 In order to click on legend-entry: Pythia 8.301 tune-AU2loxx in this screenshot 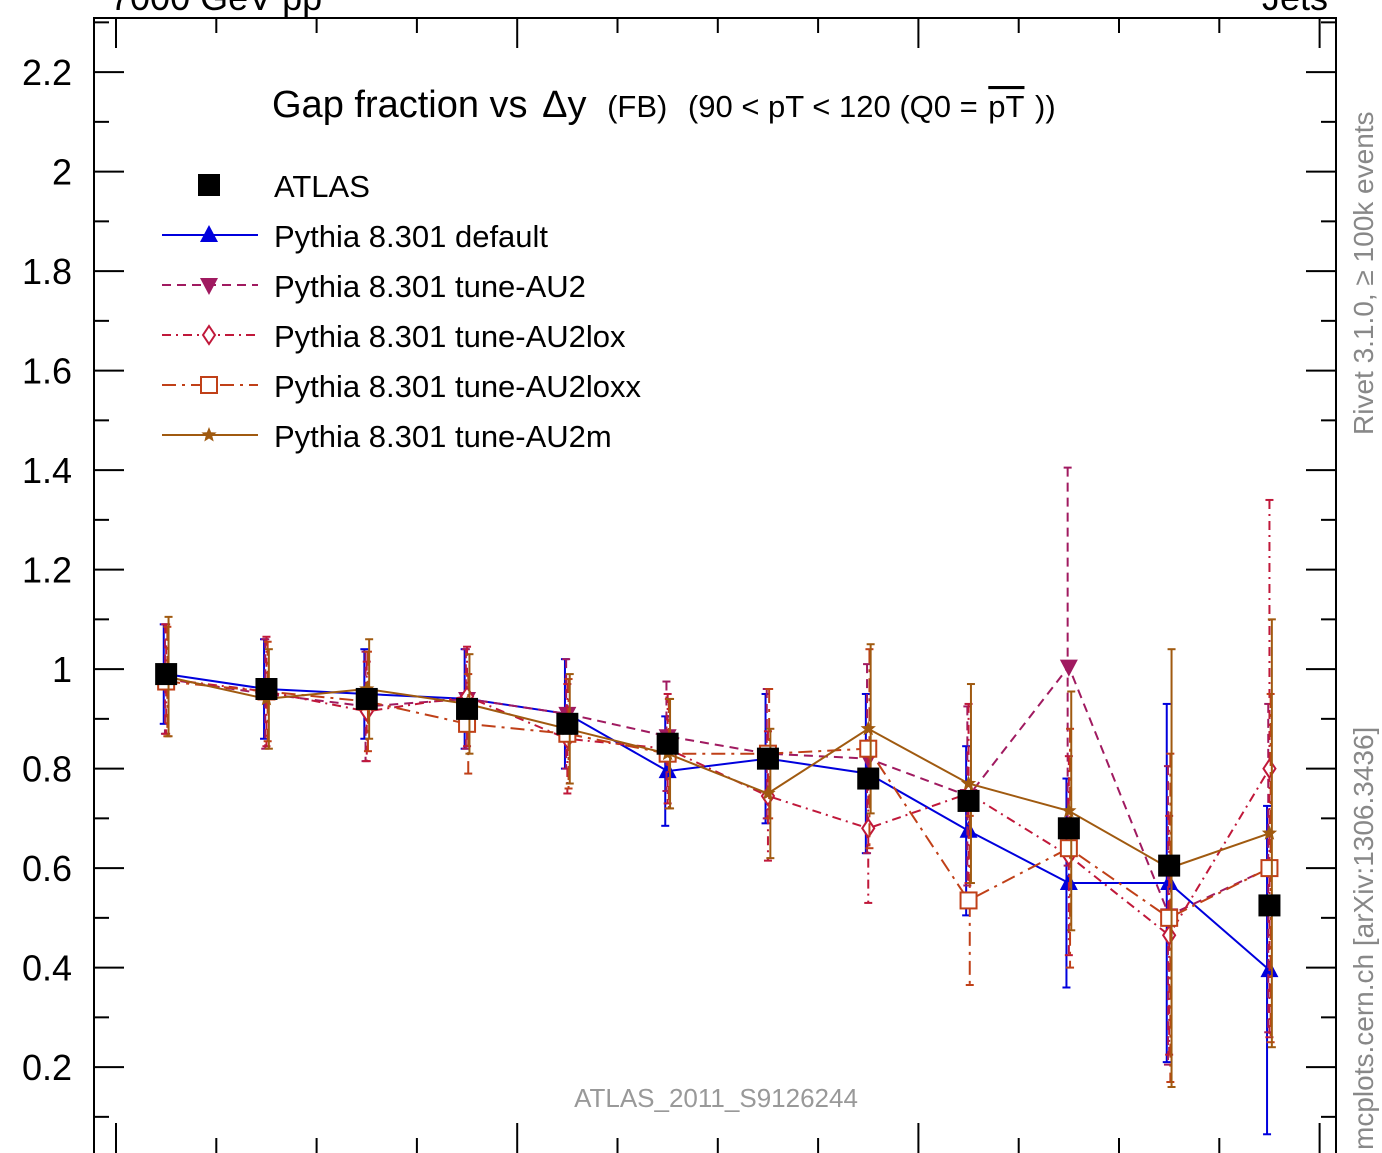, I will do `click(402, 386)`.